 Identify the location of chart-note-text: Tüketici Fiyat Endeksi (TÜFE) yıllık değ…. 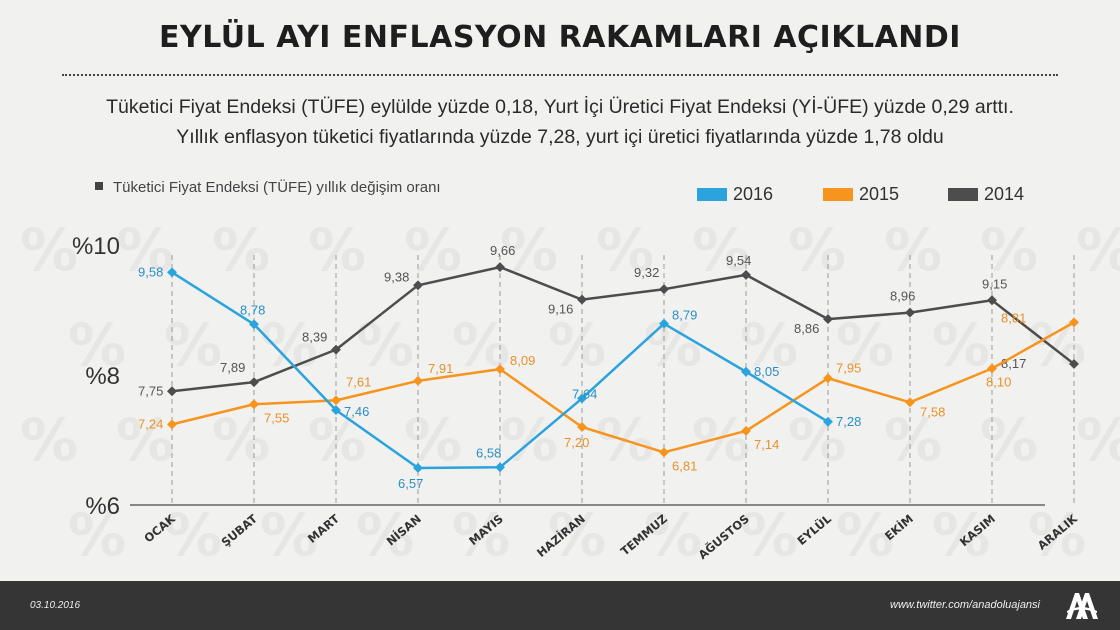
(277, 187).